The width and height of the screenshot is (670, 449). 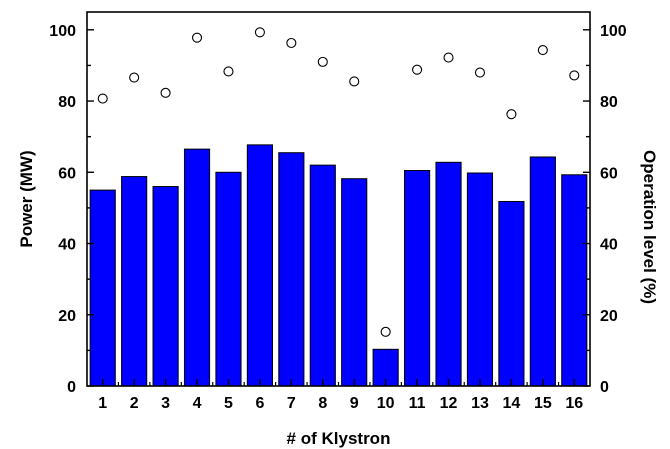 I want to click on y-right-tick-label: 100, so click(x=613, y=31).